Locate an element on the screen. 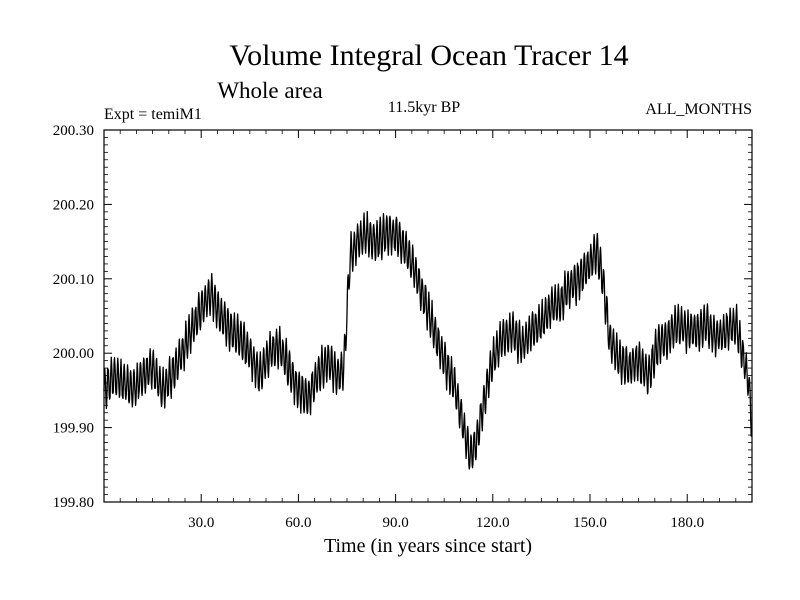 The width and height of the screenshot is (800, 600). x-tick-label: 150.0 is located at coordinates (590, 523).